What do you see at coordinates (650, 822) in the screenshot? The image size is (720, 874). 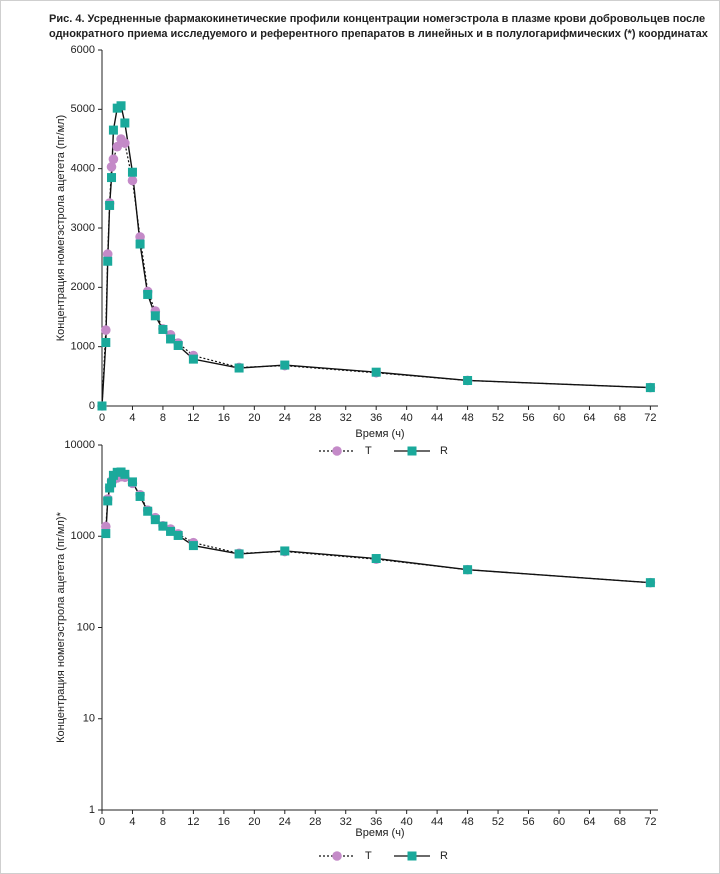 I see `x-tick-label: 72` at bounding box center [650, 822].